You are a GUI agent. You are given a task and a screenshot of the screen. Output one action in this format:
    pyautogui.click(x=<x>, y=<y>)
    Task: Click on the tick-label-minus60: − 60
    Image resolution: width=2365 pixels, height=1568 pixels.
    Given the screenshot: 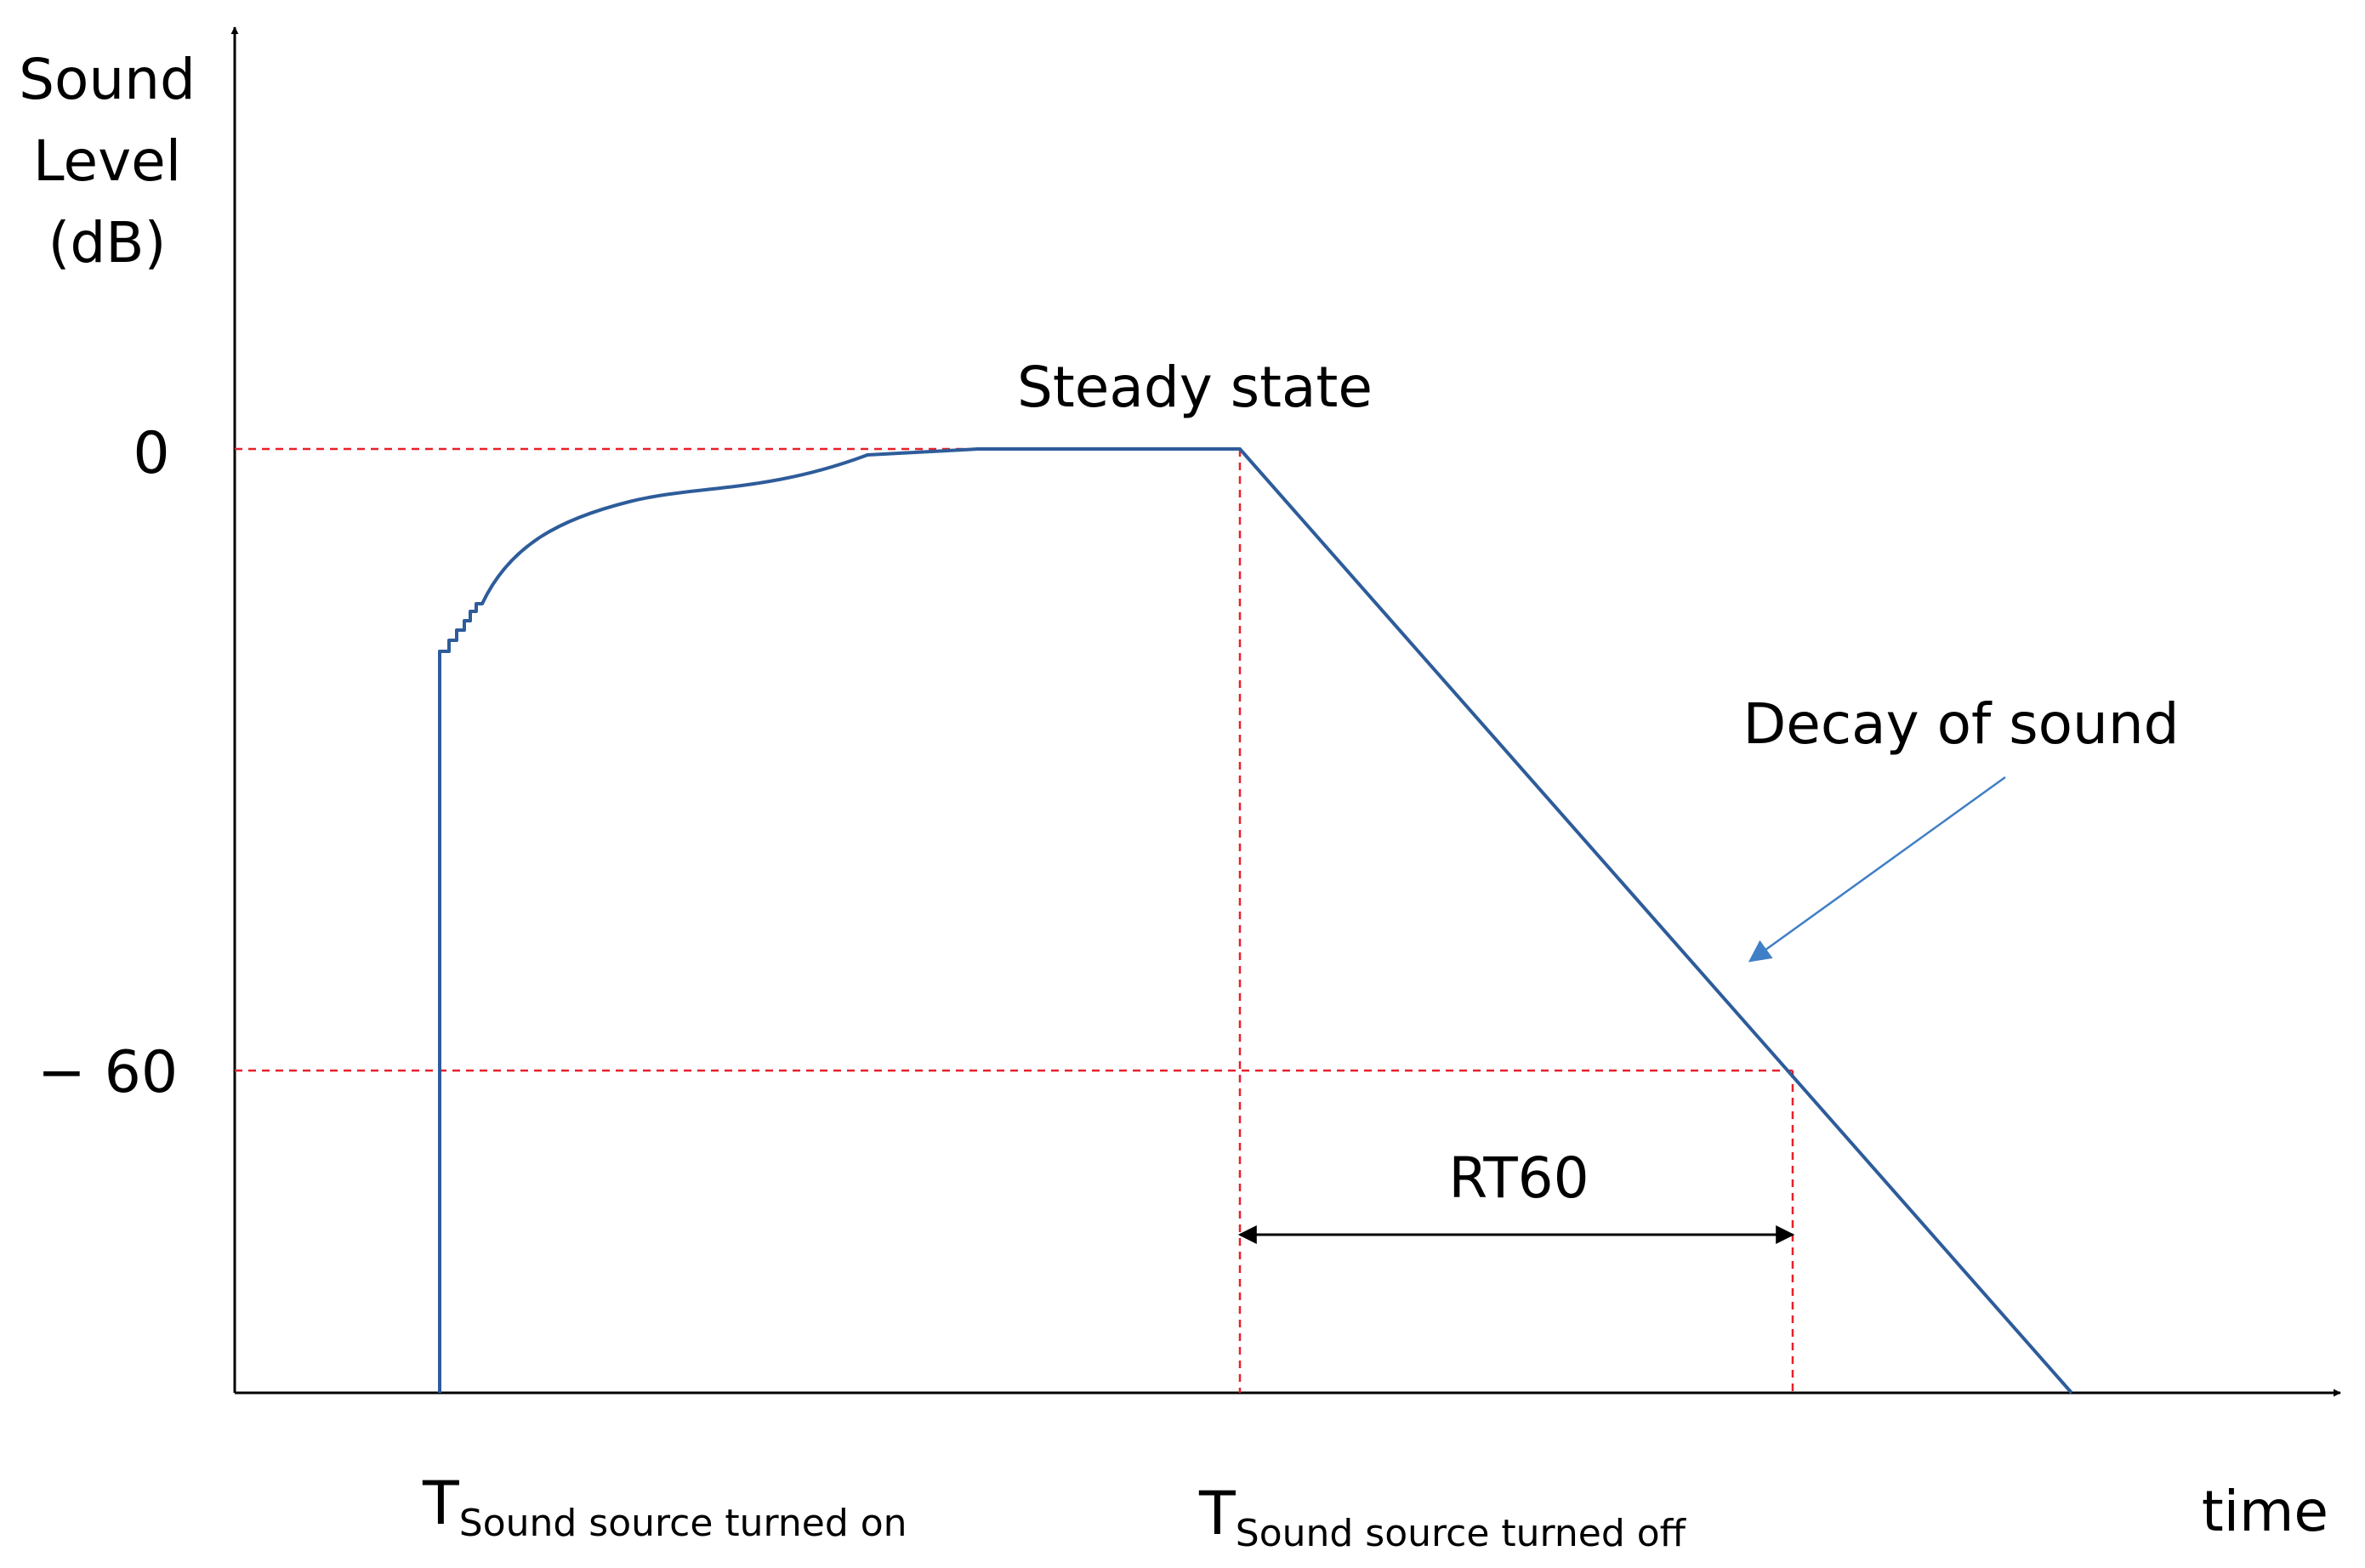 What is the action you would take?
    pyautogui.click(x=107, y=1072)
    